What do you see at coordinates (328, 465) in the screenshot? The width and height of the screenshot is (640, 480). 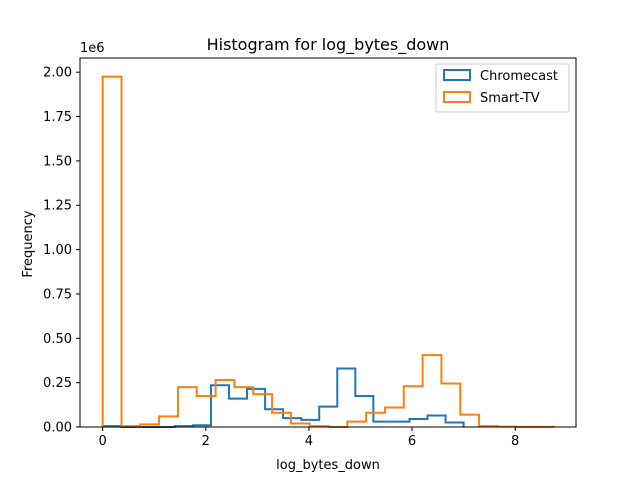 I see `x-axis-label: log_bytes_down` at bounding box center [328, 465].